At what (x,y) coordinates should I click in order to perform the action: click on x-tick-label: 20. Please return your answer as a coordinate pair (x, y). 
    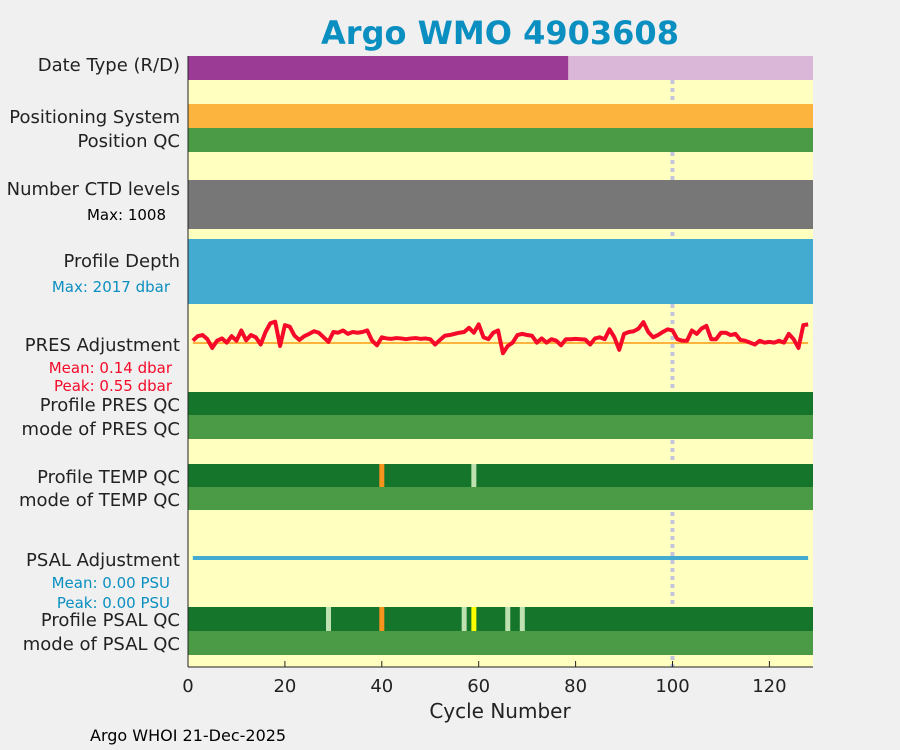
    Looking at the image, I should click on (284, 686).